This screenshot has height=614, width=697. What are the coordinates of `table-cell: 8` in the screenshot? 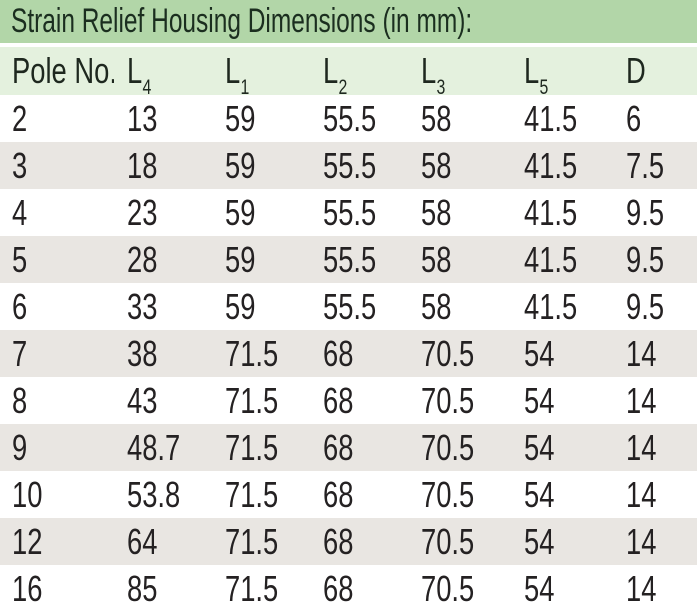 It's located at (57, 400).